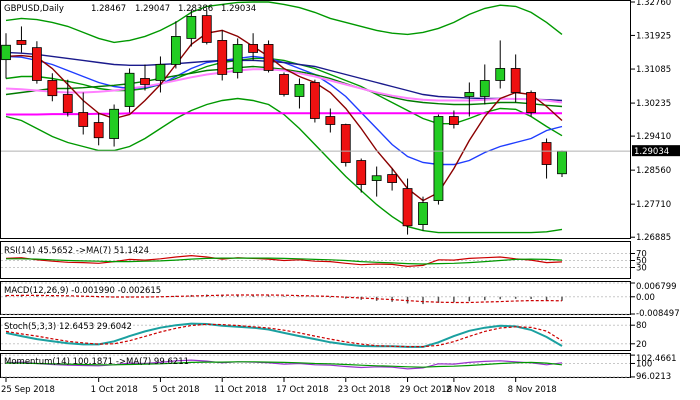  I want to click on price-tick-label: 1.30235, so click(653, 104).